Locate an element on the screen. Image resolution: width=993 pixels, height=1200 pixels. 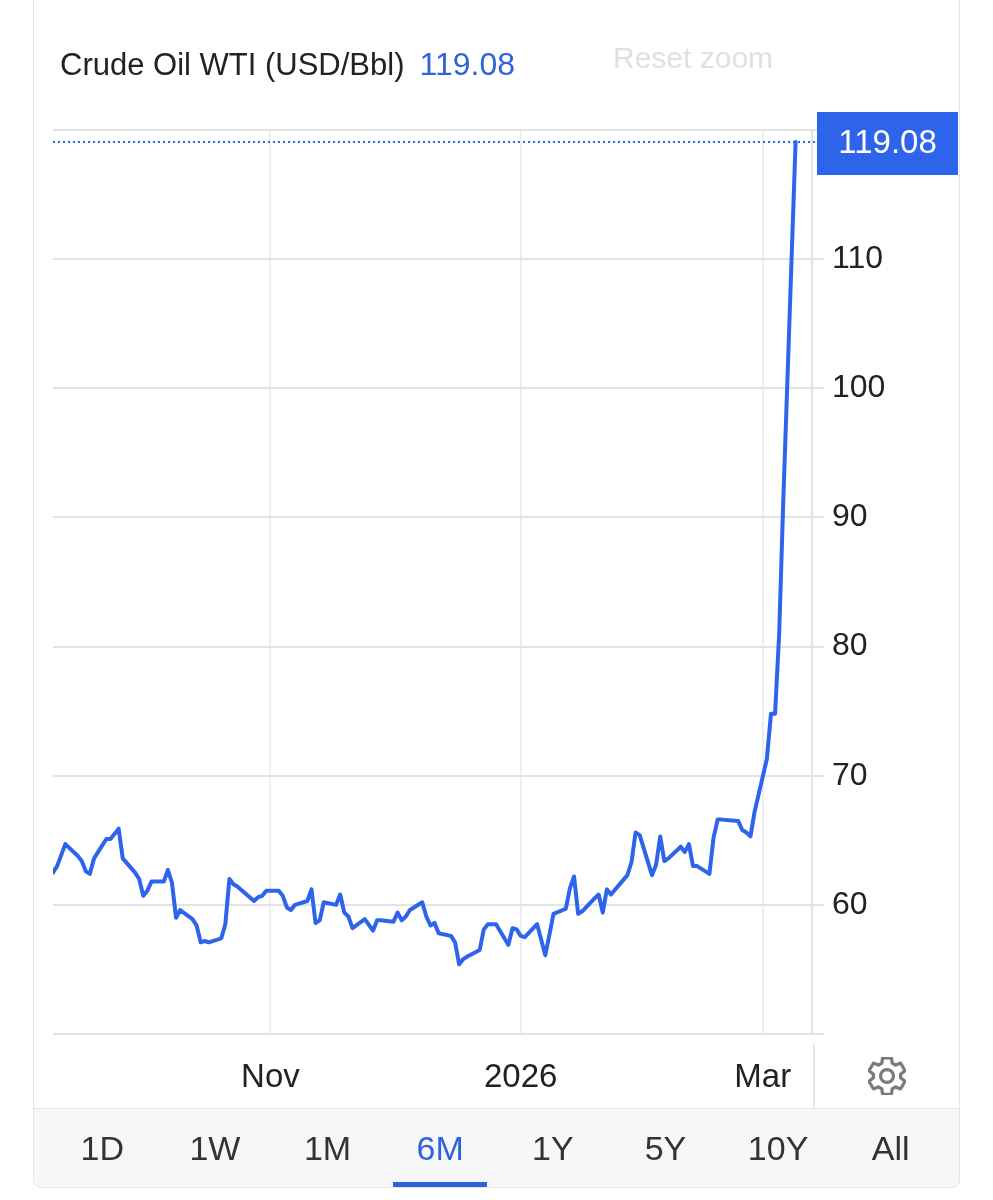
y-tick-label: 80 is located at coordinates (850, 644).